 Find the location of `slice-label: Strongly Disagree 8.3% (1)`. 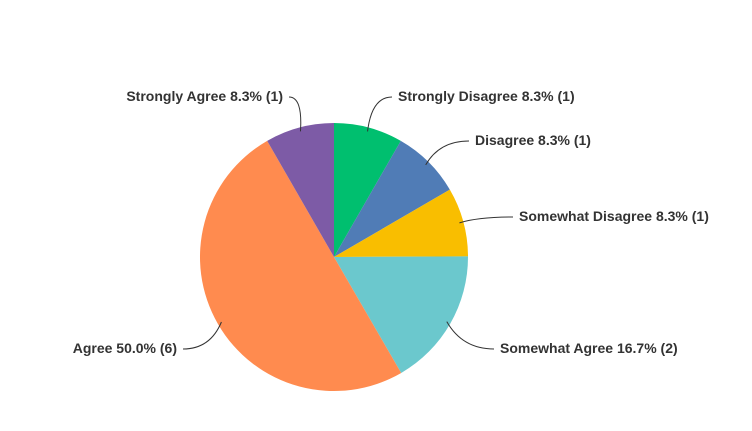

slice-label: Strongly Disagree 8.3% (1) is located at coordinates (486, 96).